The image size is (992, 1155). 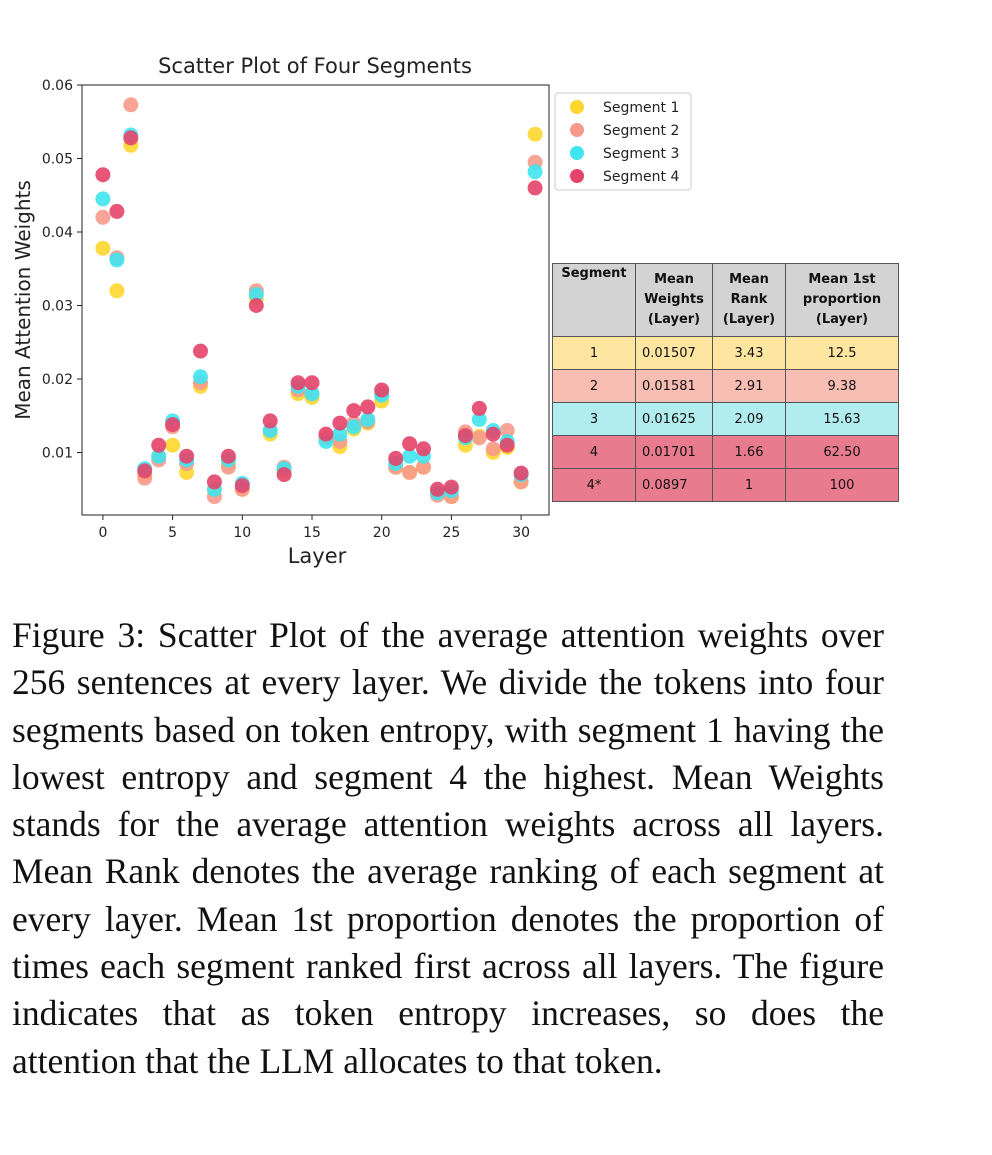 I want to click on x-tick-label: 20, so click(x=382, y=533).